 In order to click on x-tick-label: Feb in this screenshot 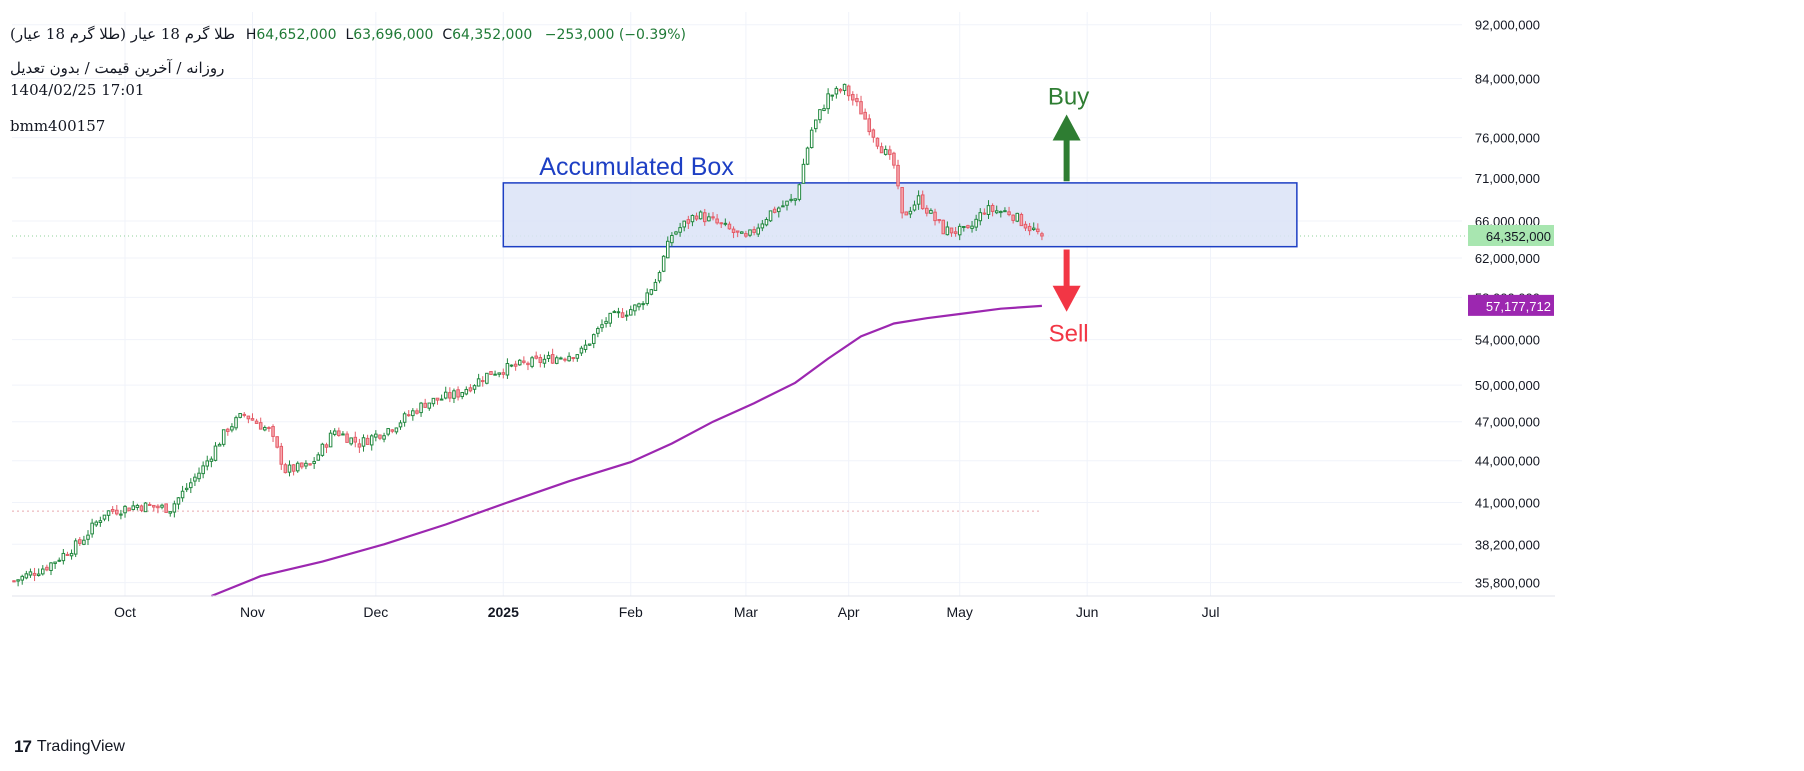, I will do `click(631, 612)`.